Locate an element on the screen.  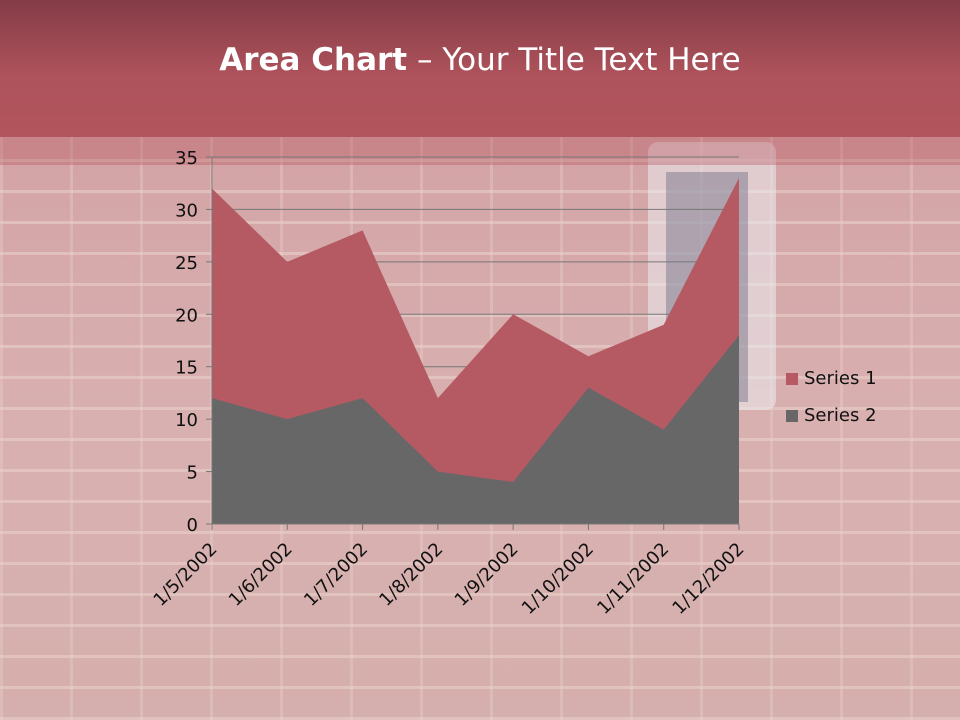
x-tick-label: 1/10/2002 is located at coordinates (558, 579).